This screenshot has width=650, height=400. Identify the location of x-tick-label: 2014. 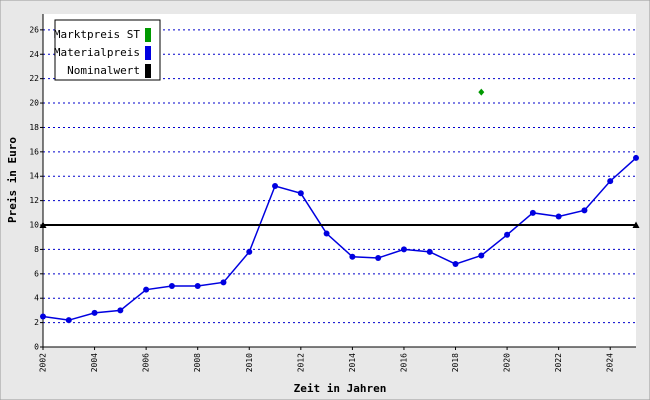
(352, 362).